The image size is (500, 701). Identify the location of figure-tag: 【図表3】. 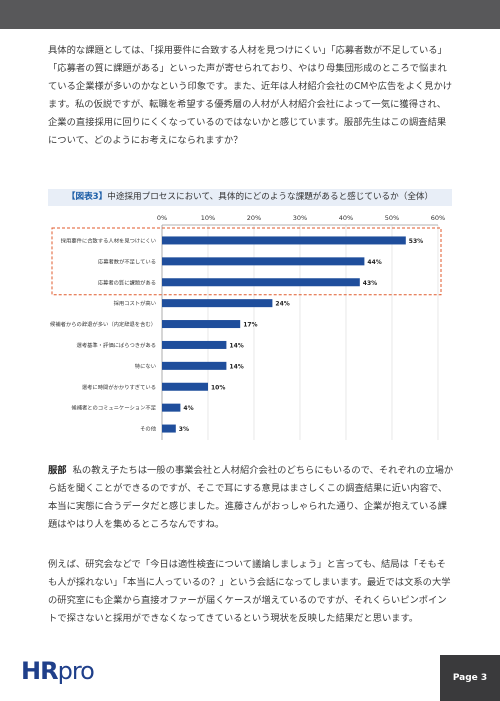
(87, 197).